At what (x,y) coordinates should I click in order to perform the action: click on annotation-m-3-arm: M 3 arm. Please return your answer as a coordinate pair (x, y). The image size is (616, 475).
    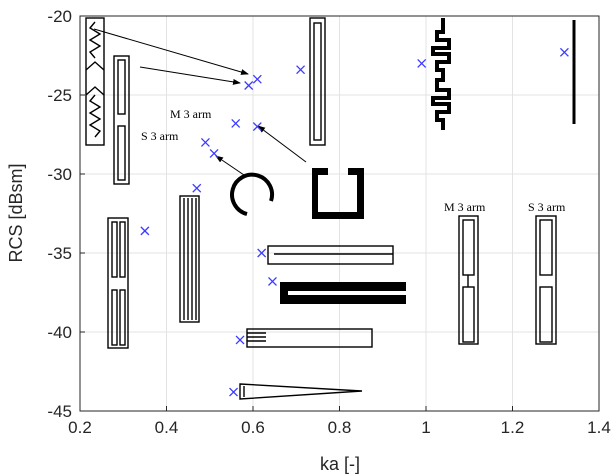
    Looking at the image, I should click on (191, 114).